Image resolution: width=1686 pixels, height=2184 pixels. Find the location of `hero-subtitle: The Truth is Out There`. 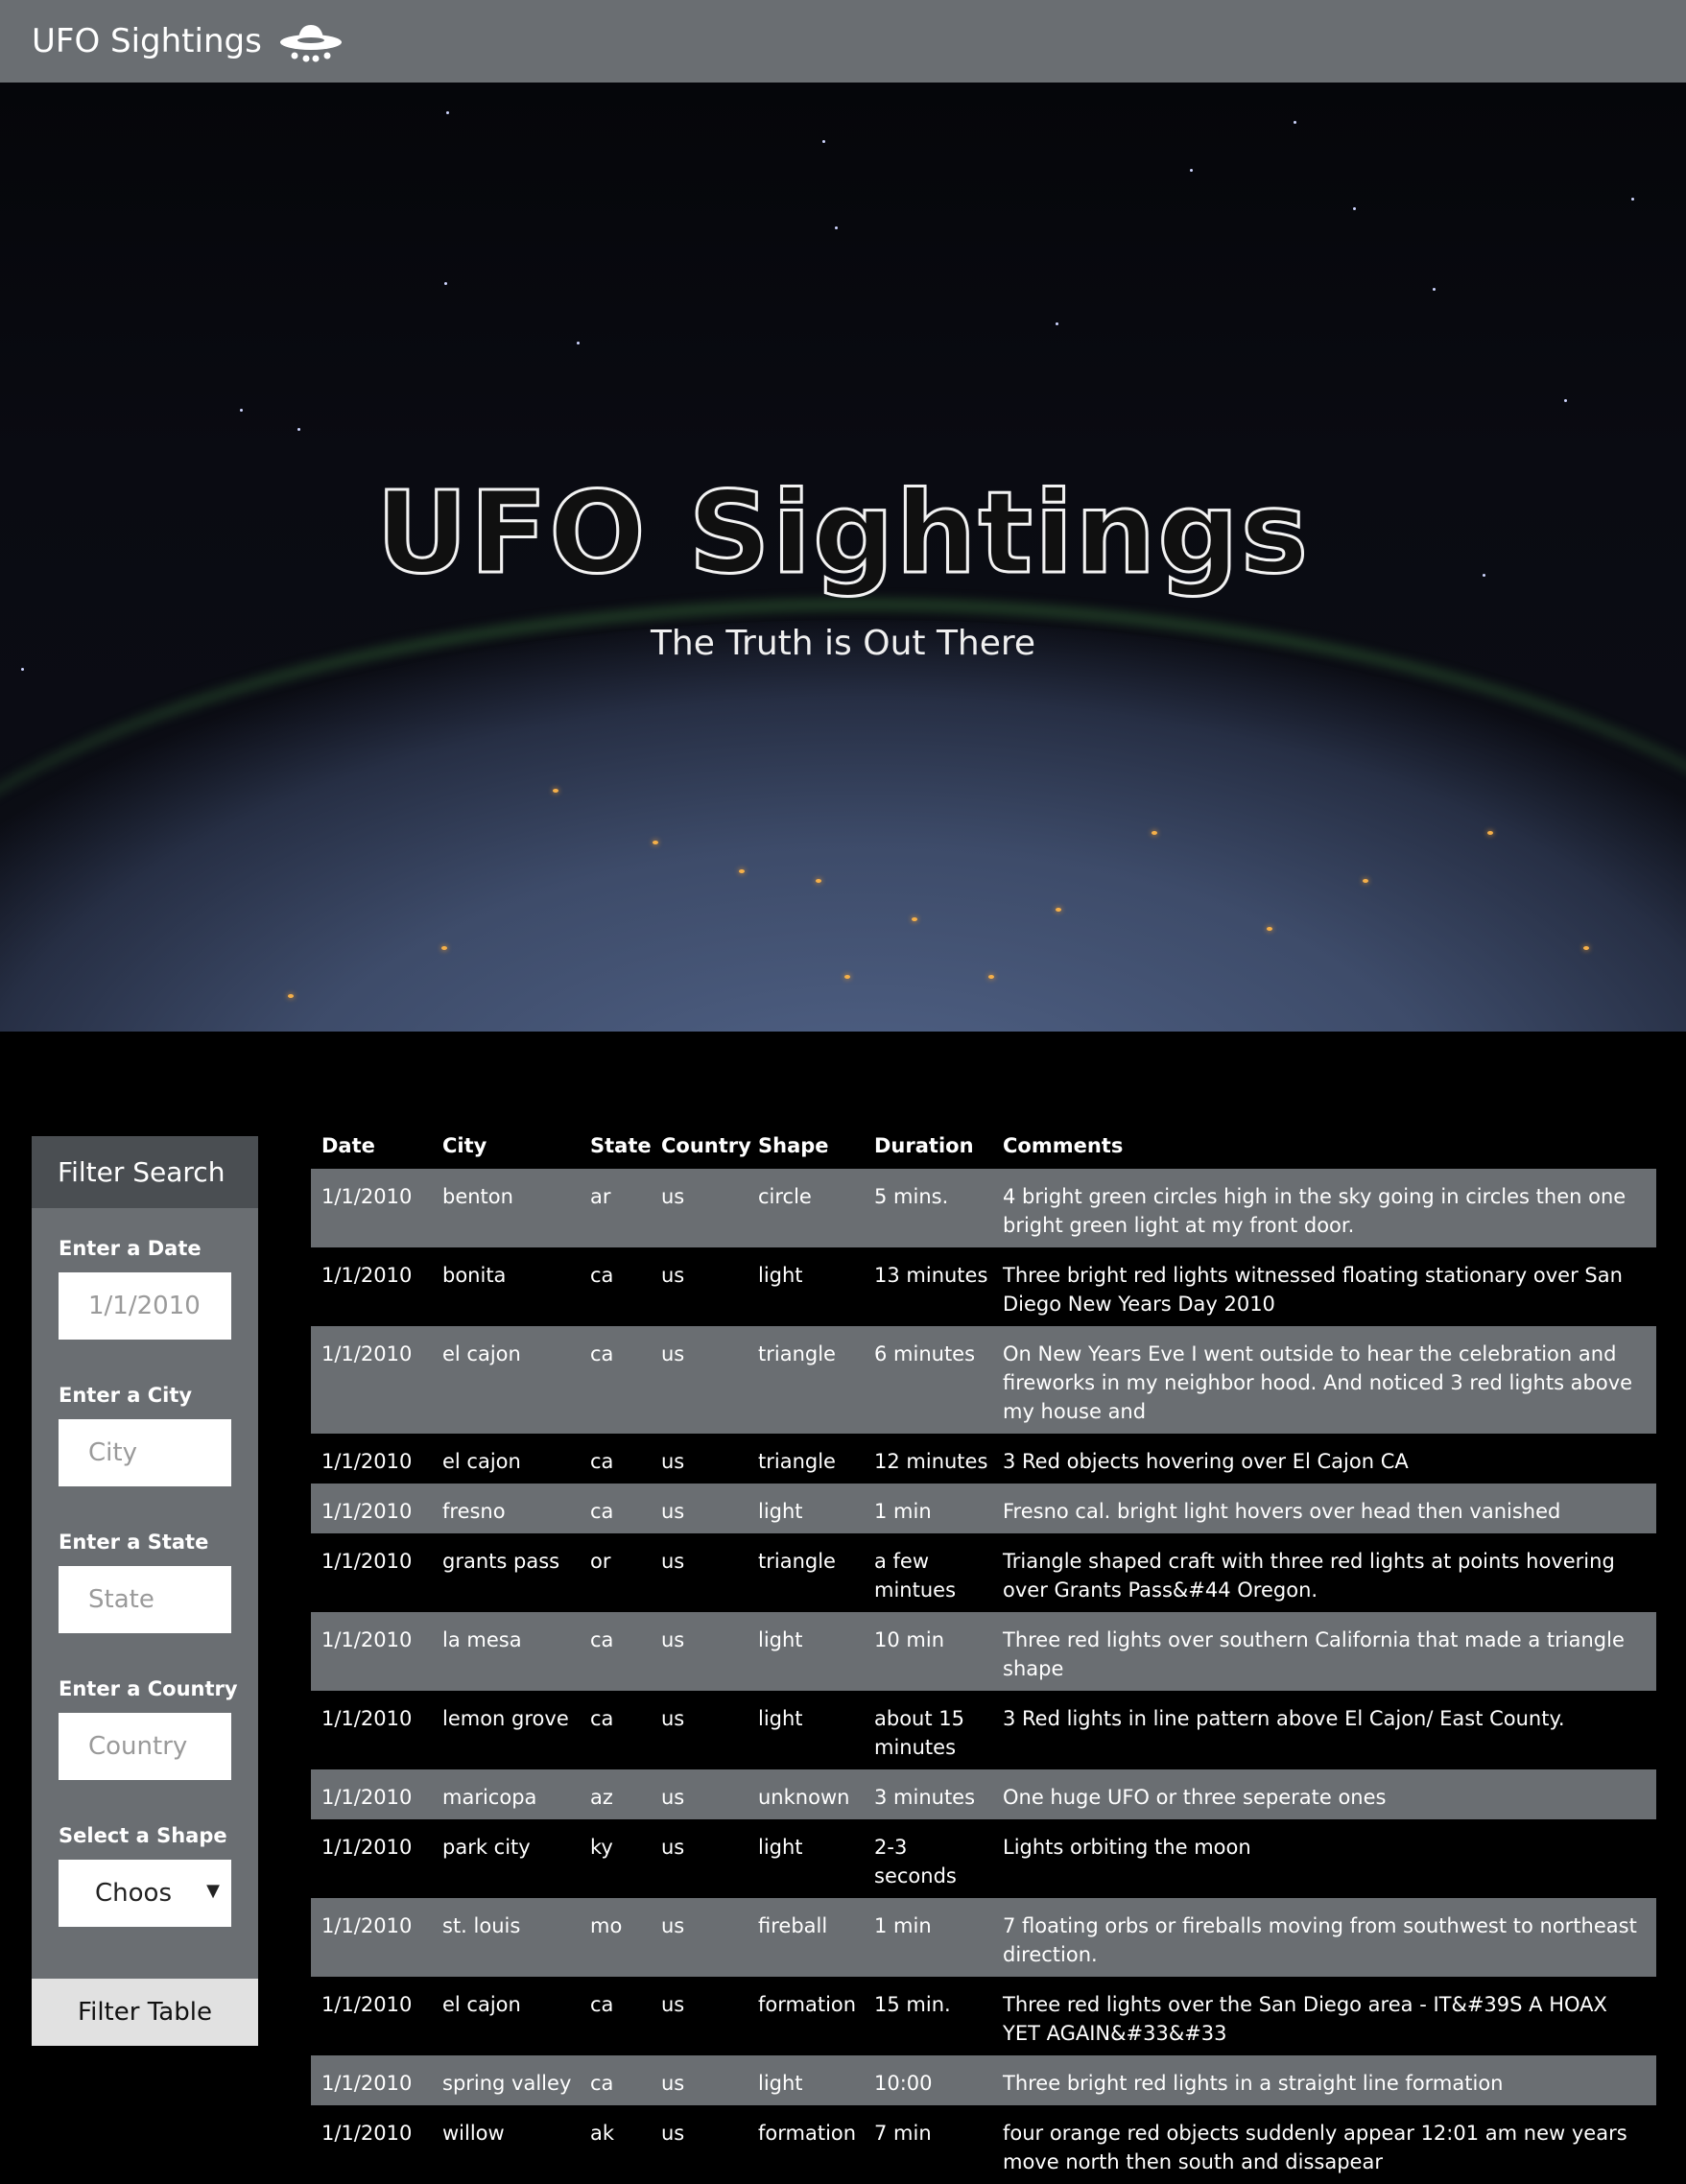

hero-subtitle: The Truth is Out There is located at coordinates (843, 643).